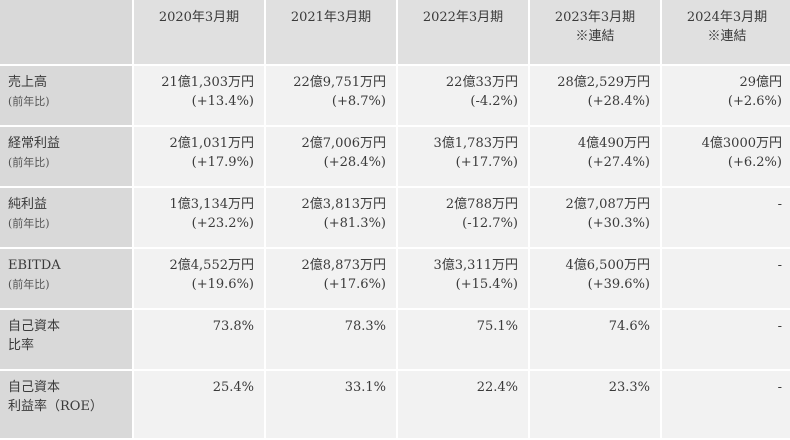 This screenshot has width=790, height=440. What do you see at coordinates (331, 404) in the screenshot?
I see `data-cell: 33.1%` at bounding box center [331, 404].